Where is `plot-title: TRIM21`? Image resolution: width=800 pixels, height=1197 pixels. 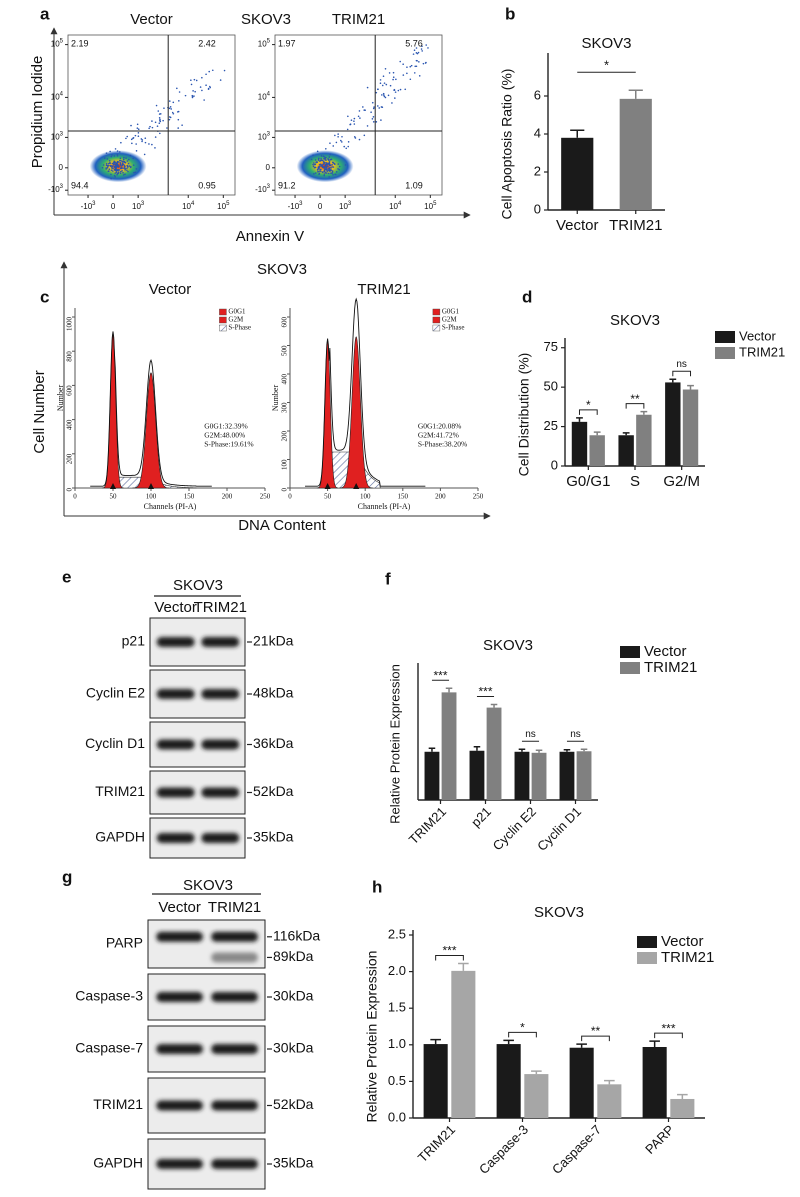 plot-title: TRIM21 is located at coordinates (358, 19).